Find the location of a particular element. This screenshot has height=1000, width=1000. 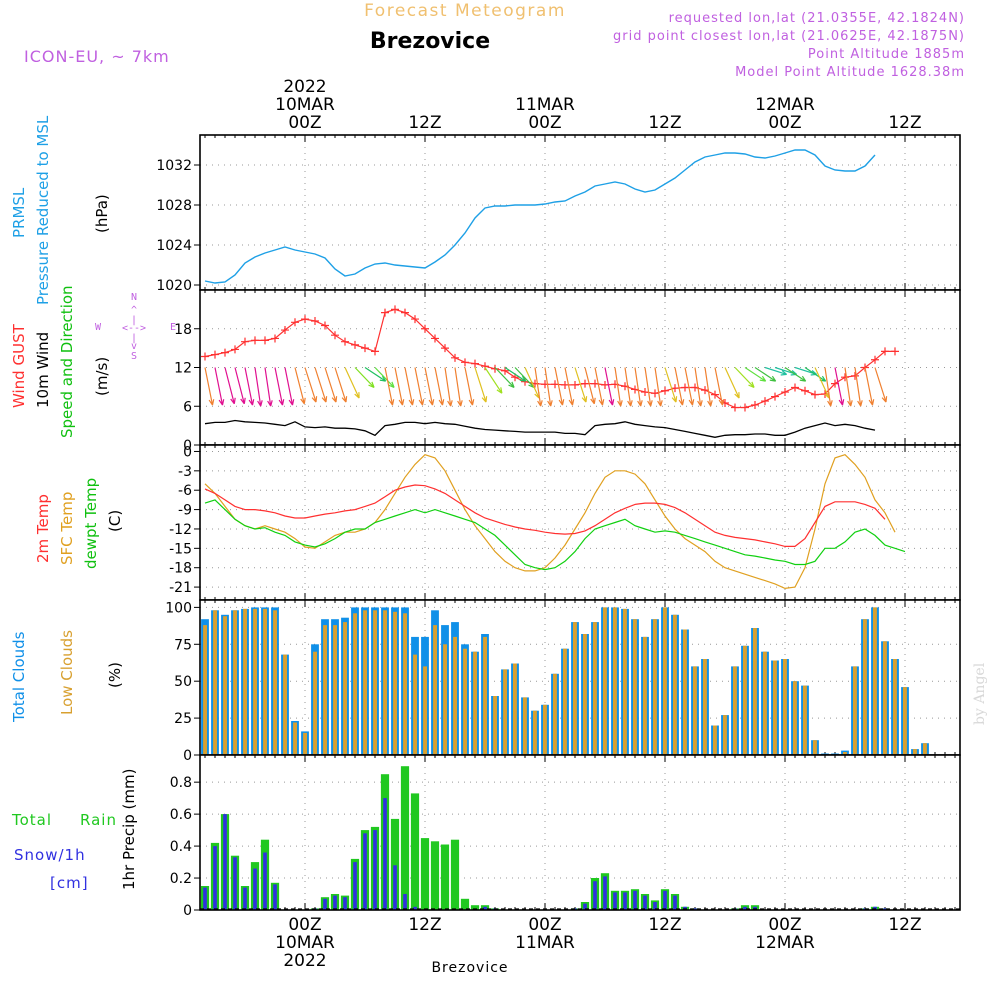

panel-prmsl: 1020 1024 1028 1032 is located at coordinates (558, 214).